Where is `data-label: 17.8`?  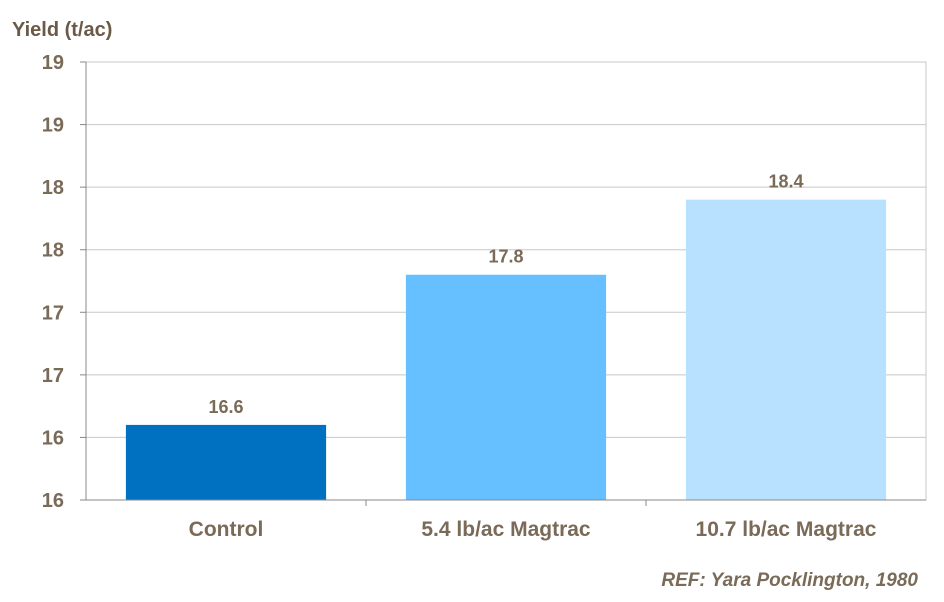
data-label: 17.8 is located at coordinates (505, 257).